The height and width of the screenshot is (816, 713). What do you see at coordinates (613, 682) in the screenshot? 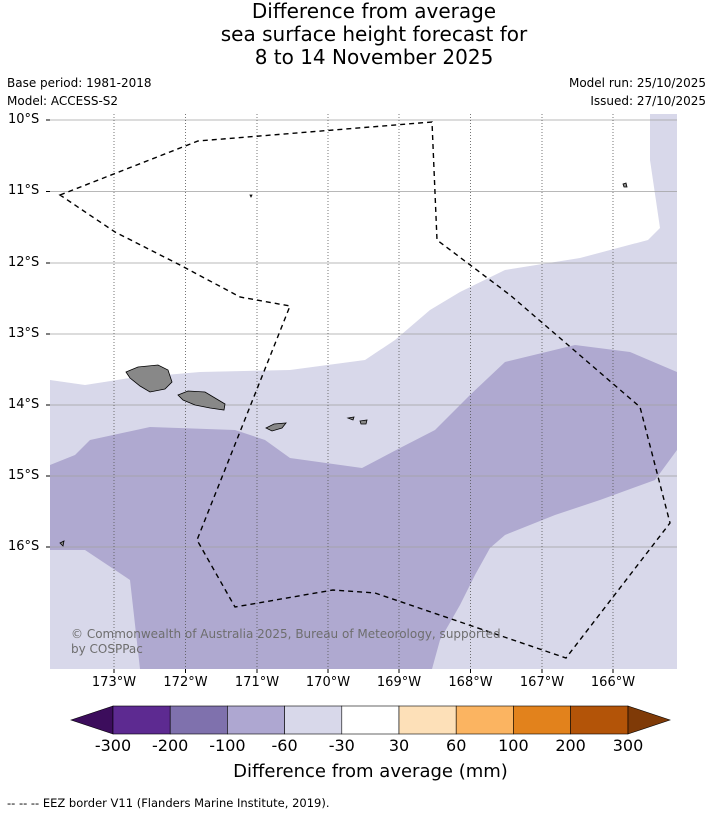
I see `lon-label-166w: 166°W` at bounding box center [613, 682].